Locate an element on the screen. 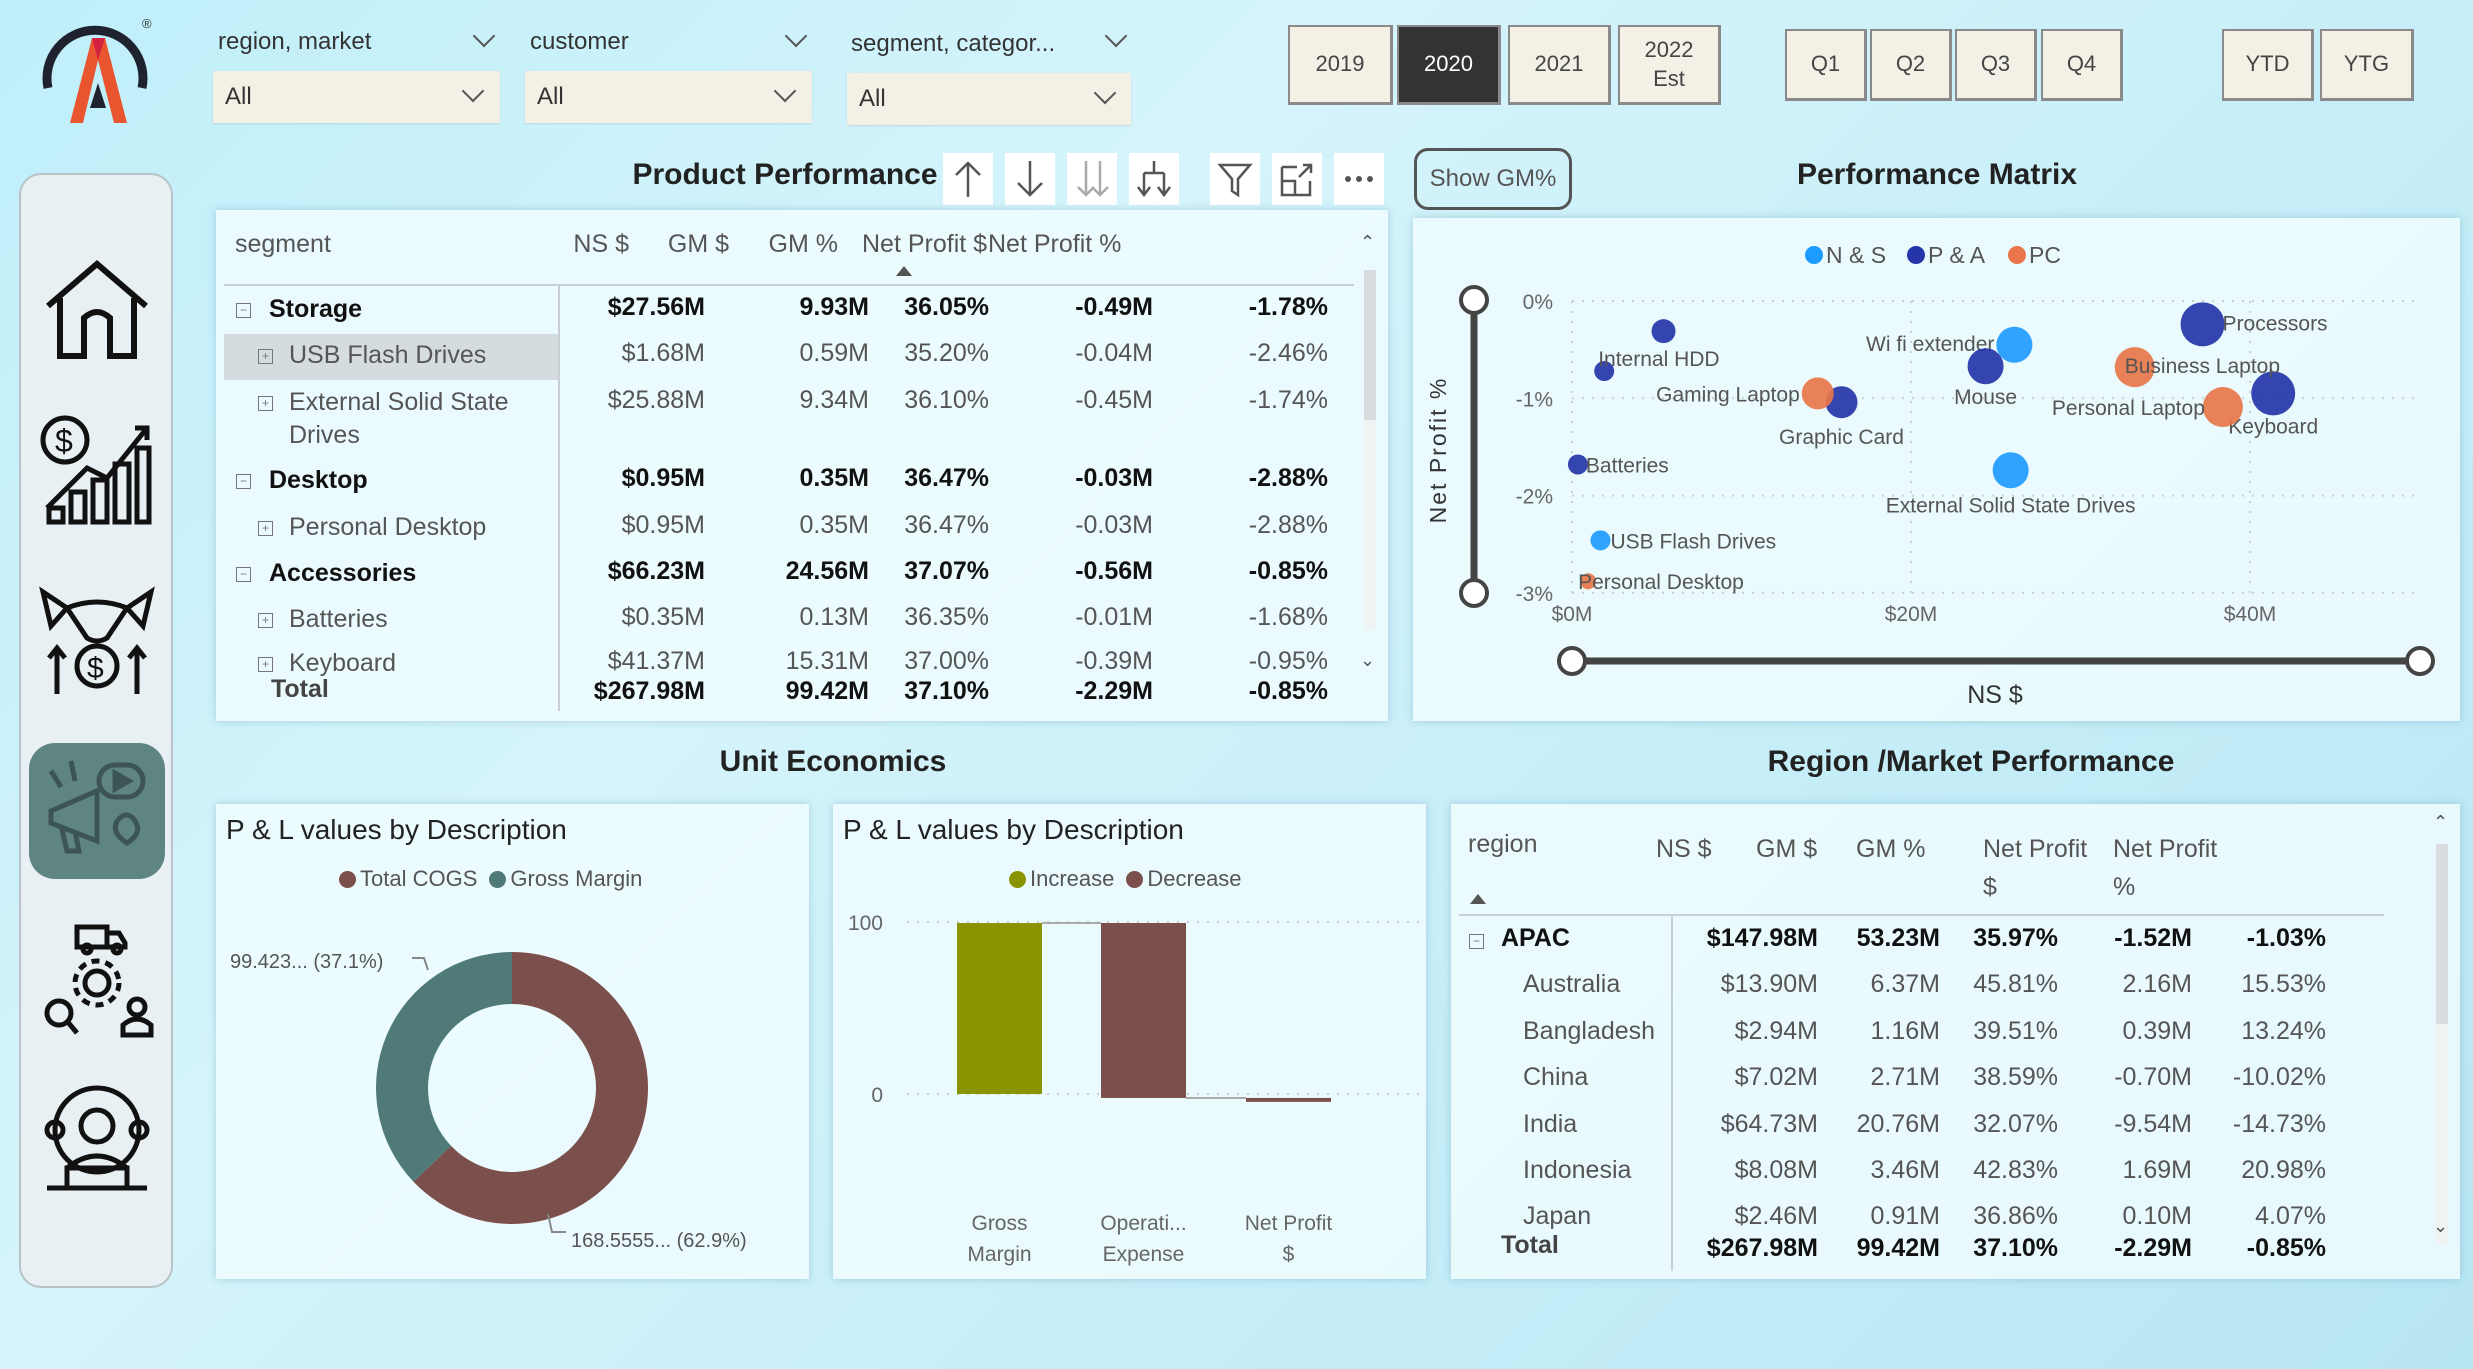  scatter-point-label: Mouse is located at coordinates (1985, 397).